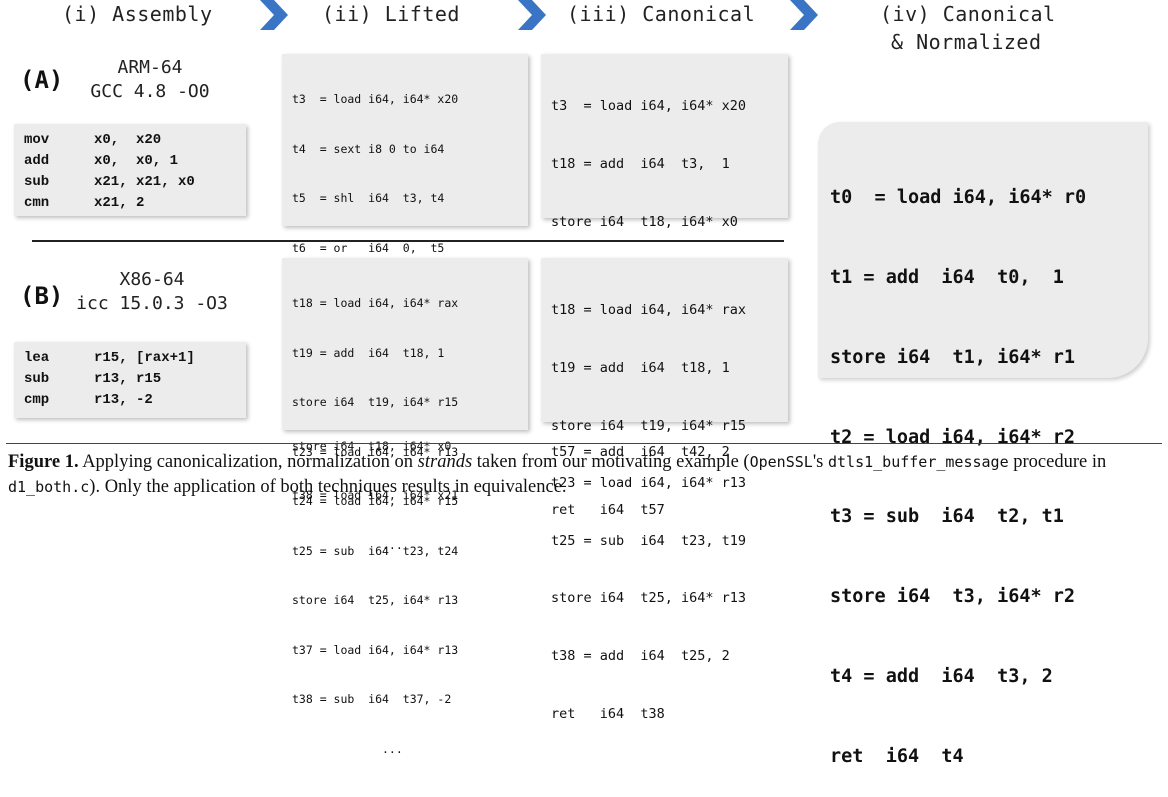 This screenshot has width=1168, height=797. What do you see at coordinates (42, 80) in the screenshot?
I see `row-label-a: (A)` at bounding box center [42, 80].